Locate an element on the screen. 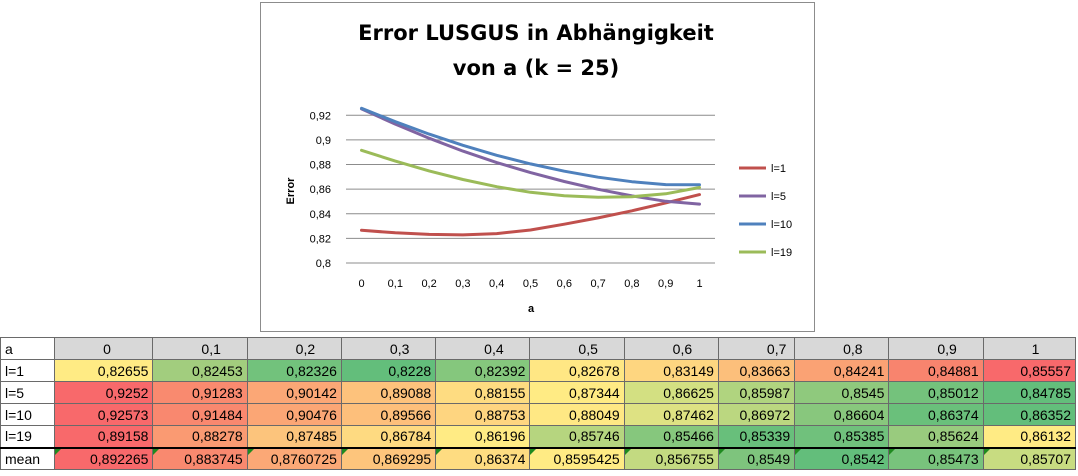  table-cell: 0,8549 is located at coordinates (756, 458).